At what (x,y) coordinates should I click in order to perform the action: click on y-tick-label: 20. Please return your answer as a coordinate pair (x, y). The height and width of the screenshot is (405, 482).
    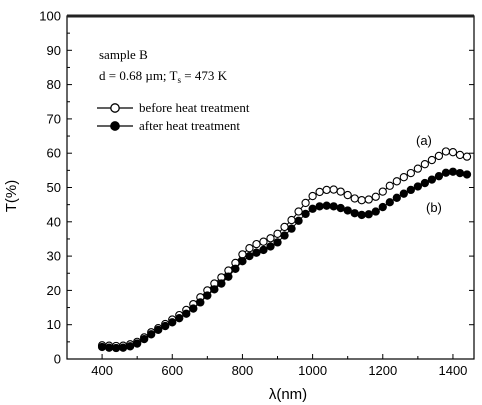
    Looking at the image, I should click on (54, 290).